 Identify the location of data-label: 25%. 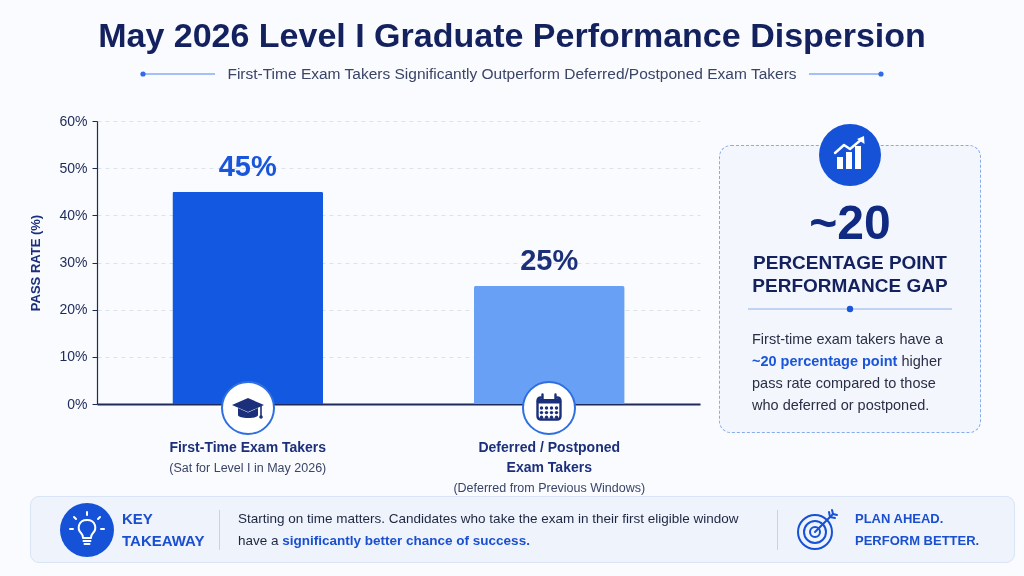
(549, 260).